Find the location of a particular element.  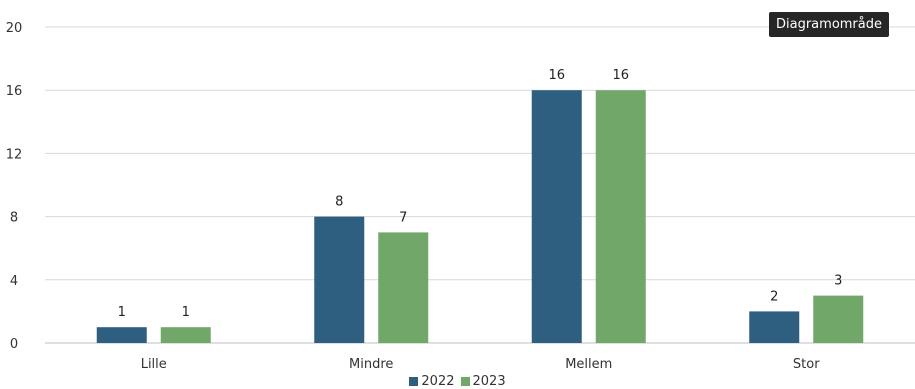

bar-2022-lille is located at coordinates (121, 335).